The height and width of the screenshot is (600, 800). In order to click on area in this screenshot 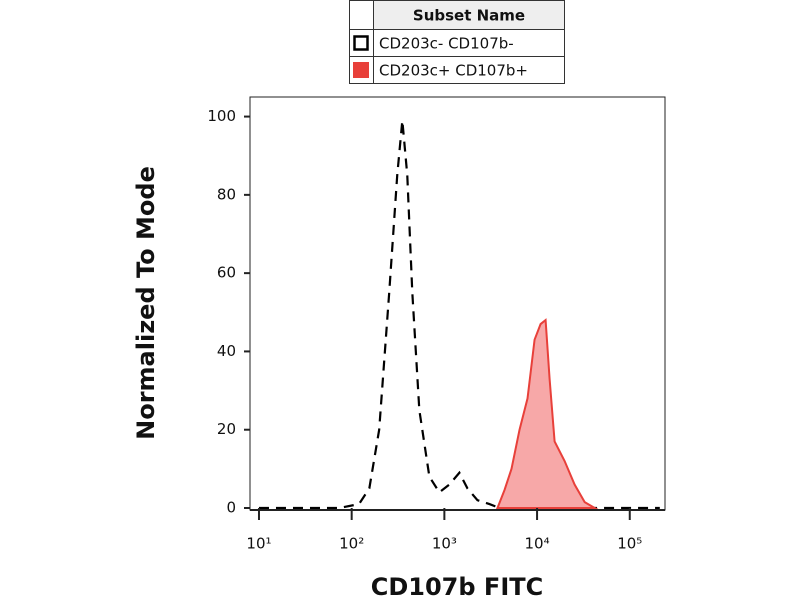, I will do `click(547, 413)`.